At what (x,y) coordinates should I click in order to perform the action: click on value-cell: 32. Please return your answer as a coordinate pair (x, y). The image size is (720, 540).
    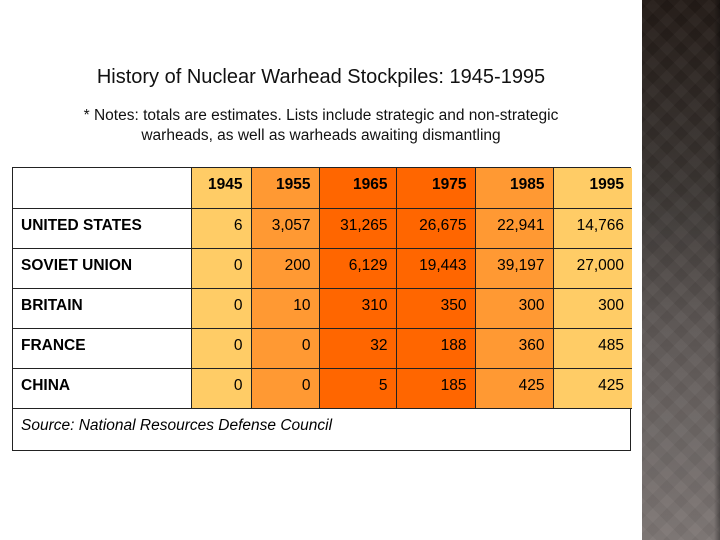
    Looking at the image, I should click on (357, 348).